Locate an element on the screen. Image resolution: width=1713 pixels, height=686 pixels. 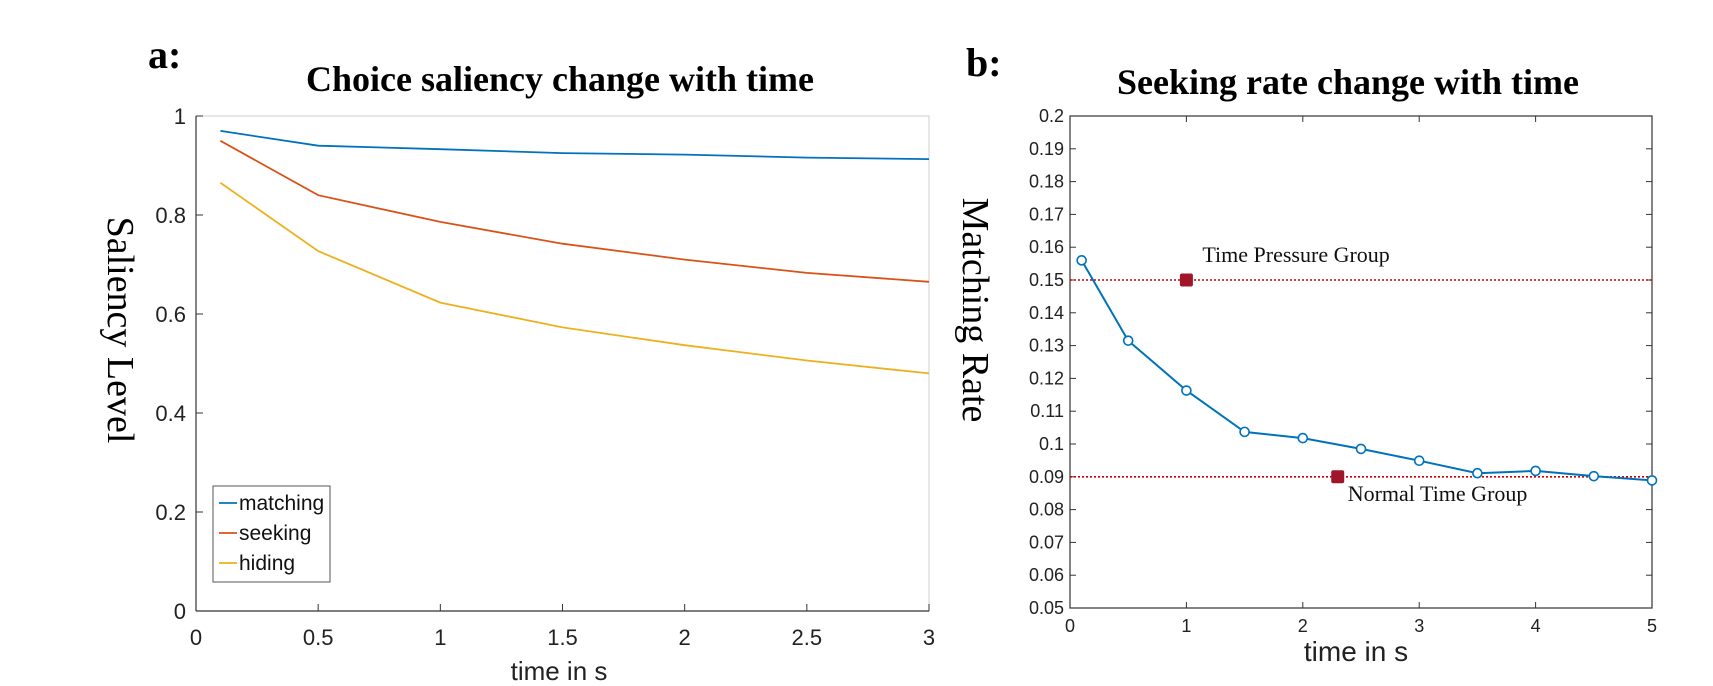
y-tick-label: 1 is located at coordinates (180, 116).